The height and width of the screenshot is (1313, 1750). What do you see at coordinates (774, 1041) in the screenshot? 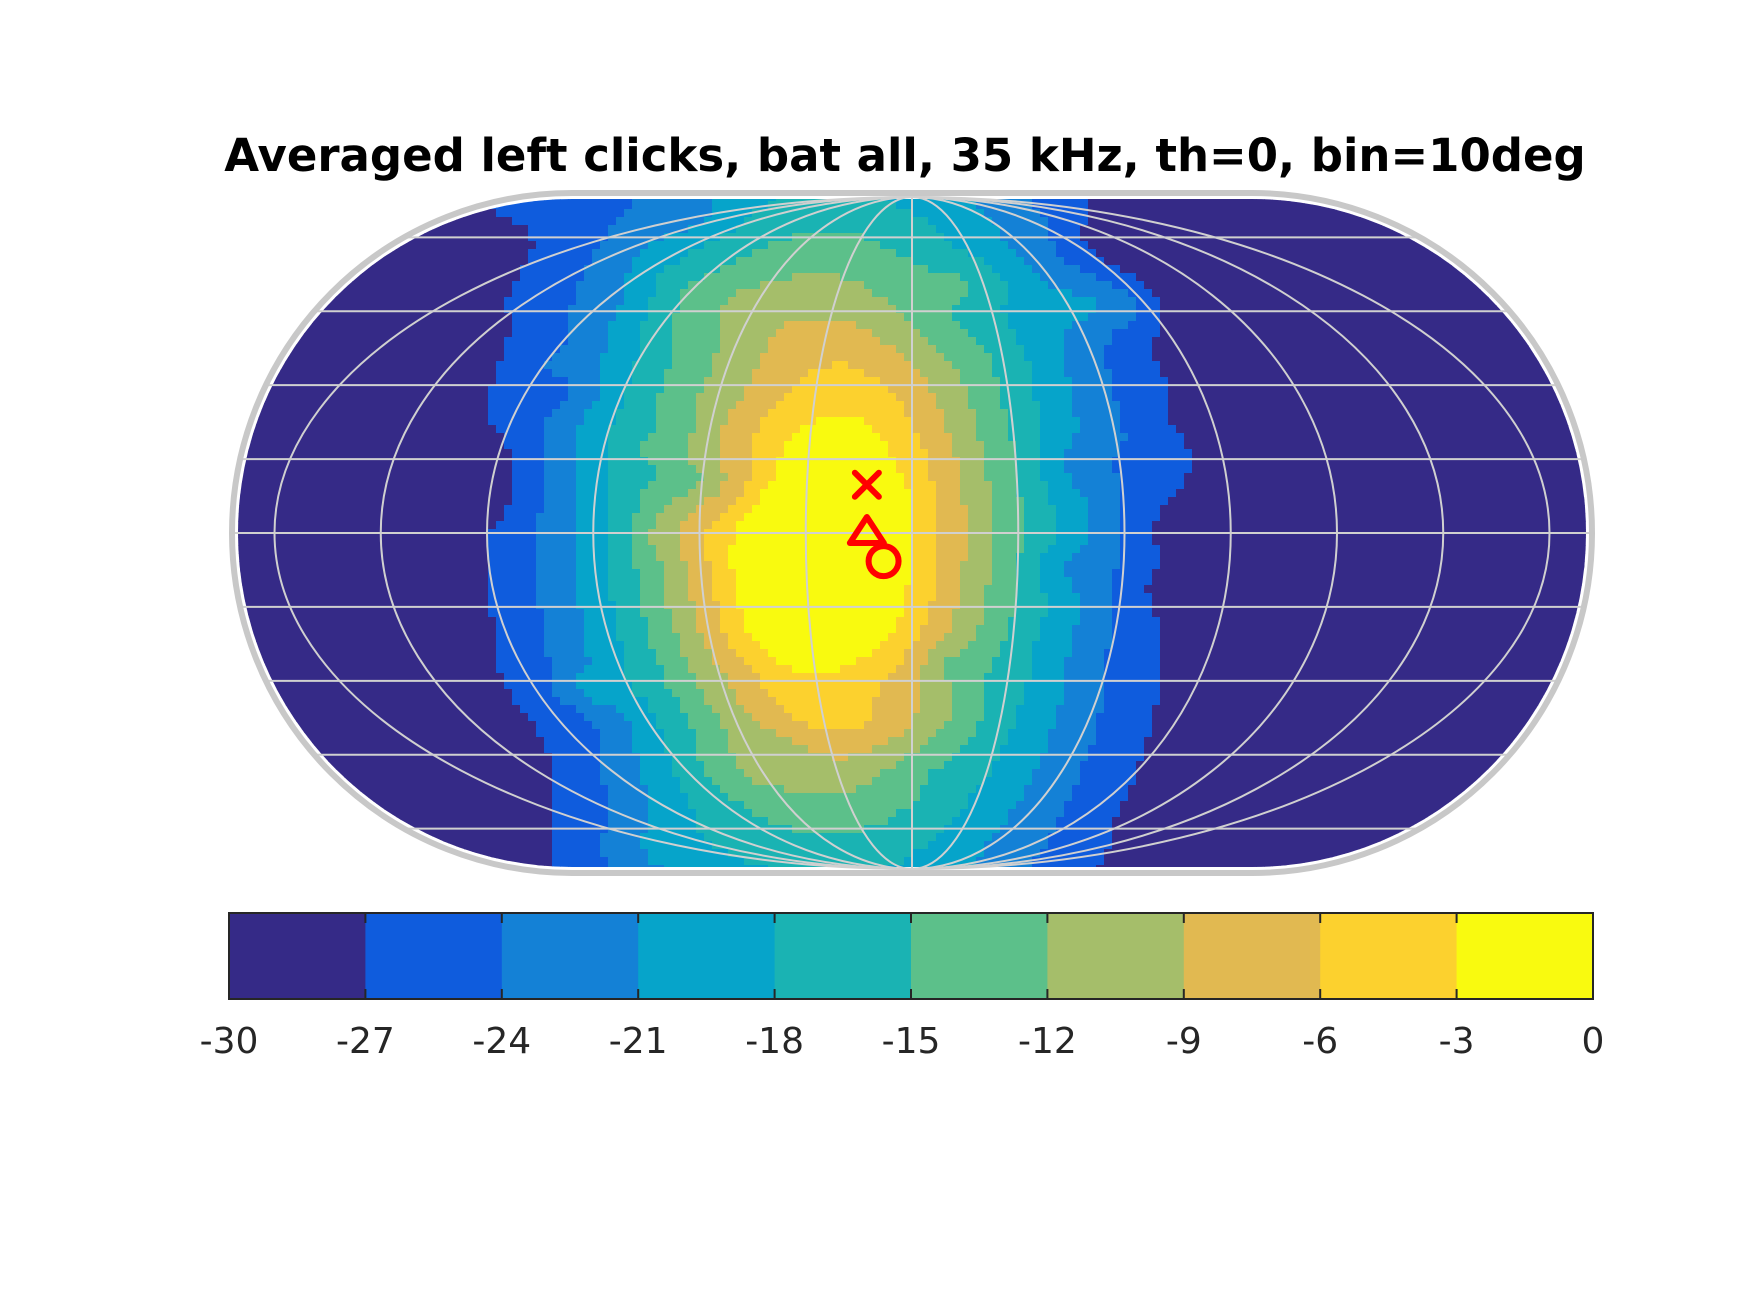
I see `colorbar-tick-label: -18` at bounding box center [774, 1041].